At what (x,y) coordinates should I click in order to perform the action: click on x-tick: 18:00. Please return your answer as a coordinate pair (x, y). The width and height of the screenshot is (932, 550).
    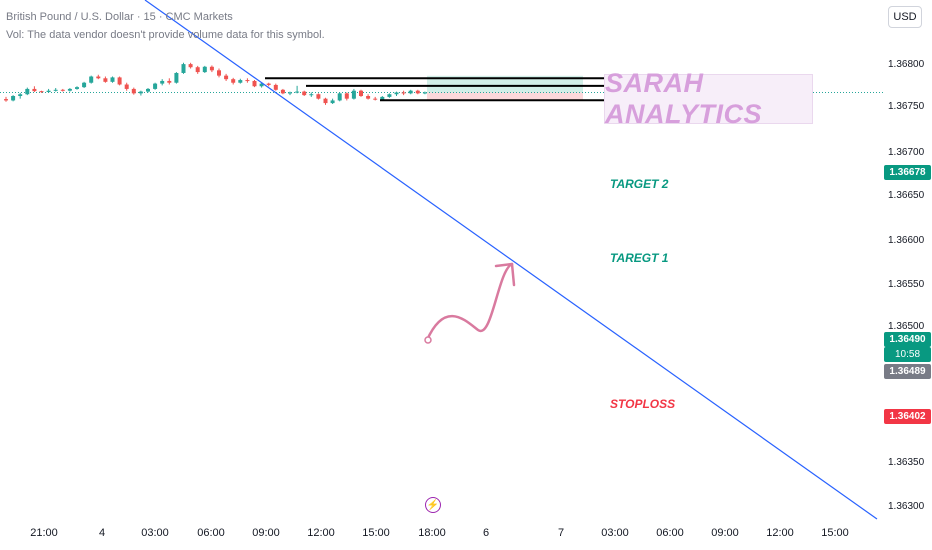
    Looking at the image, I should click on (432, 533).